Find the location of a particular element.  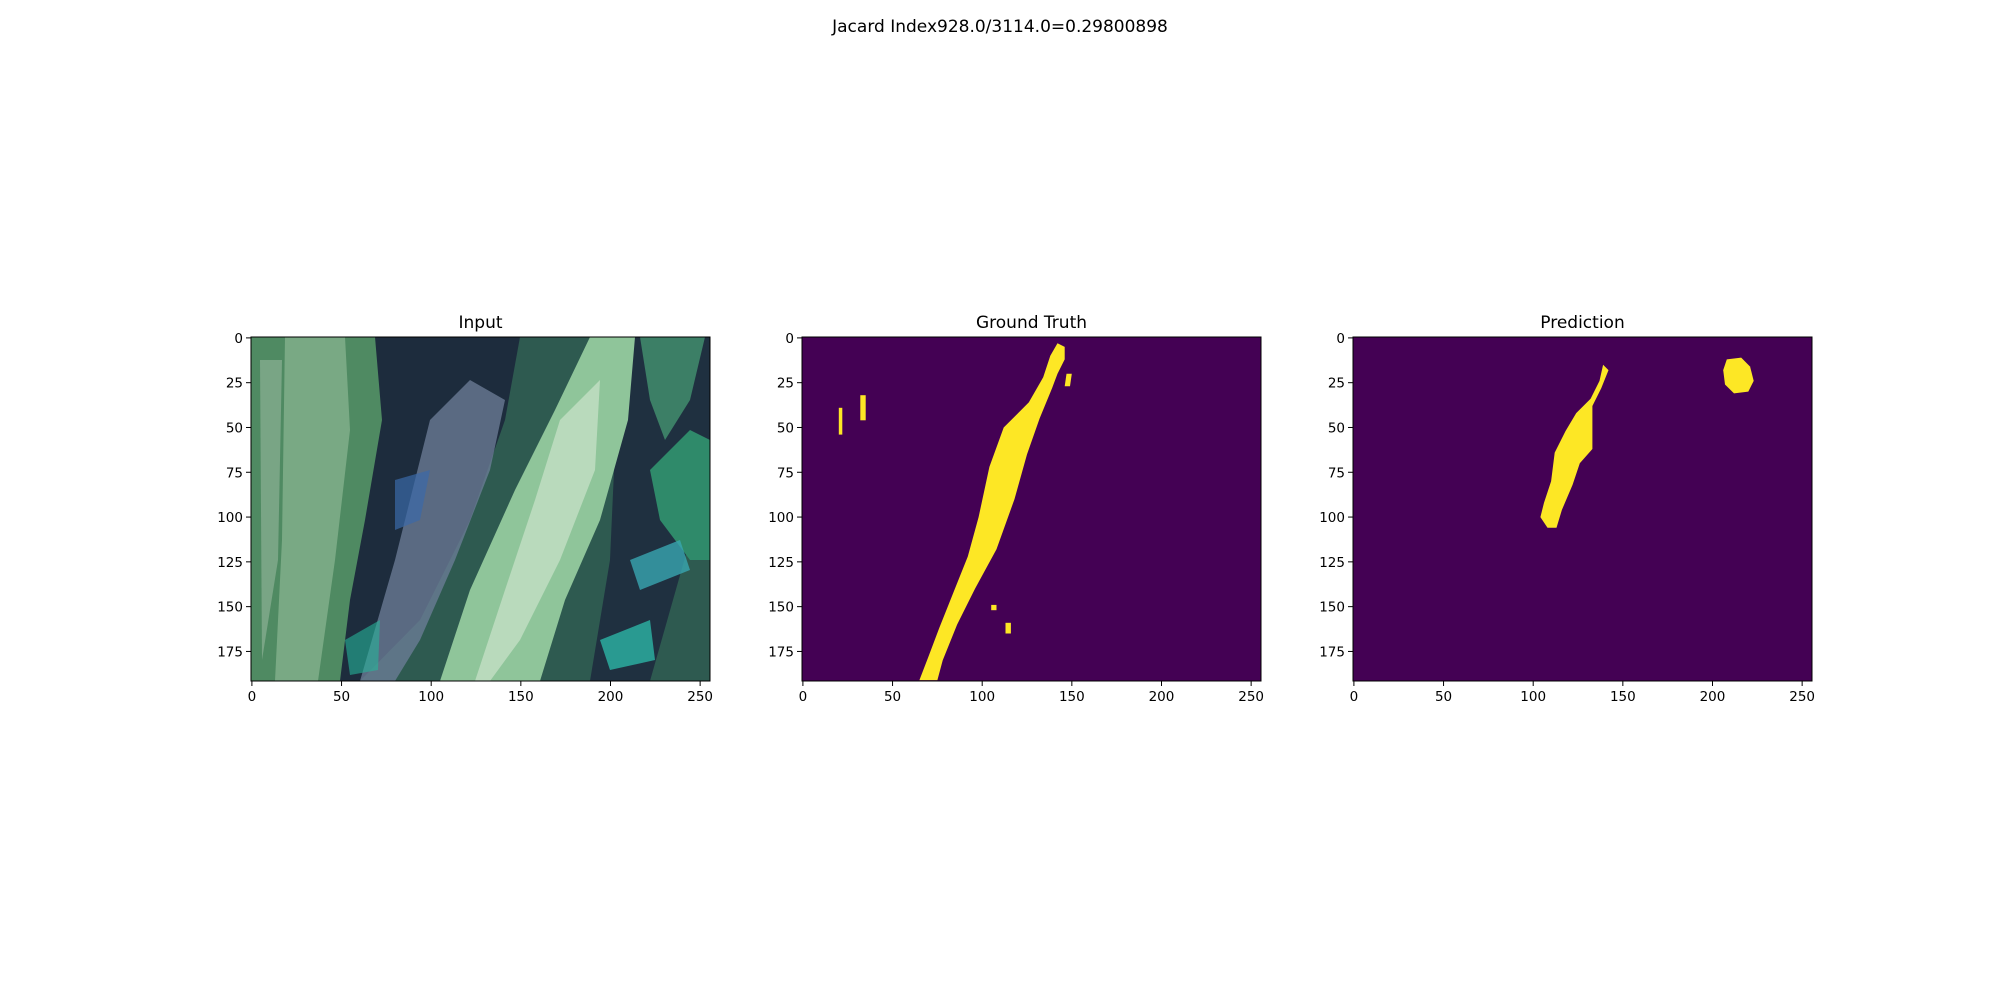

ytick-label-prediction: 75 is located at coordinates (1336, 473).